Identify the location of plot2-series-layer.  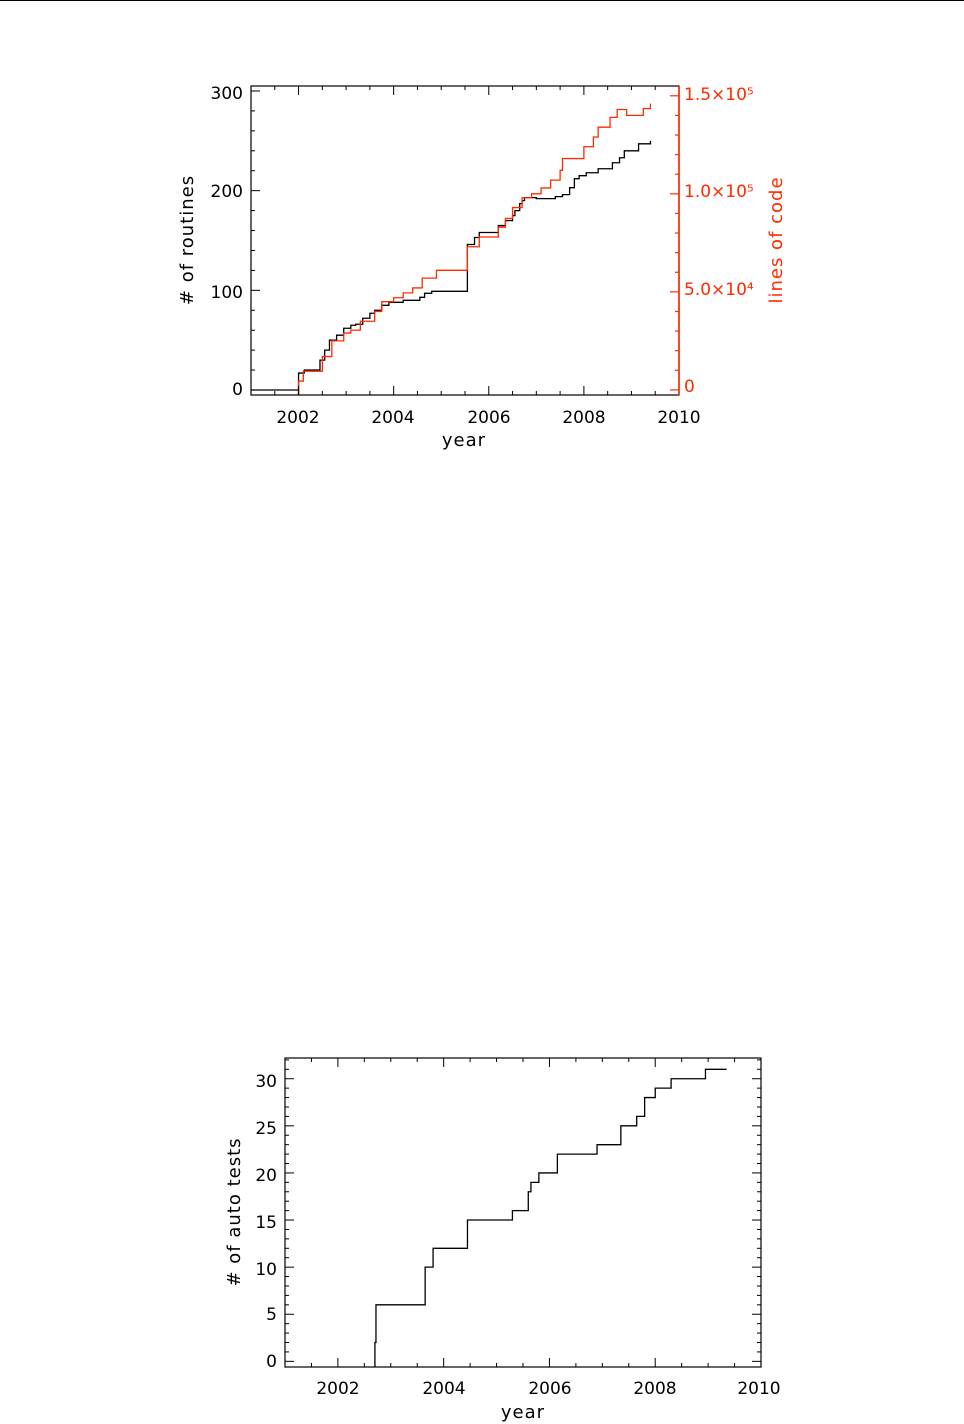
(550, 1217).